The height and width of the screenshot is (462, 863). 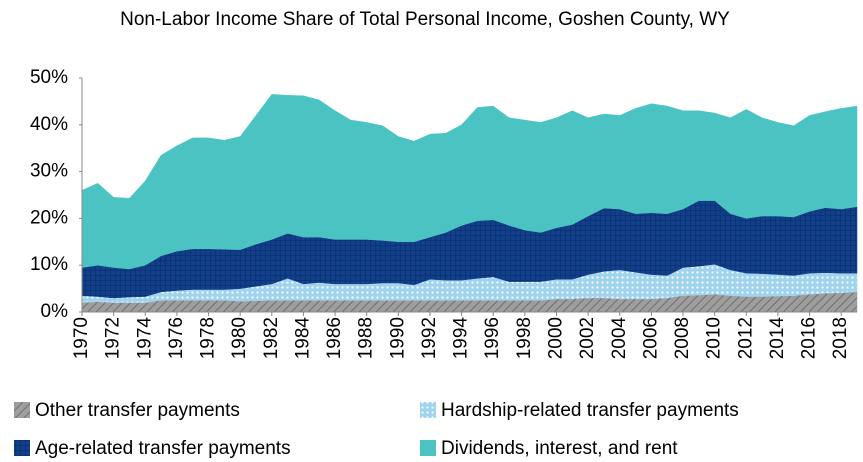 I want to click on legend-label: Hardship-related transfer payments, so click(x=590, y=410).